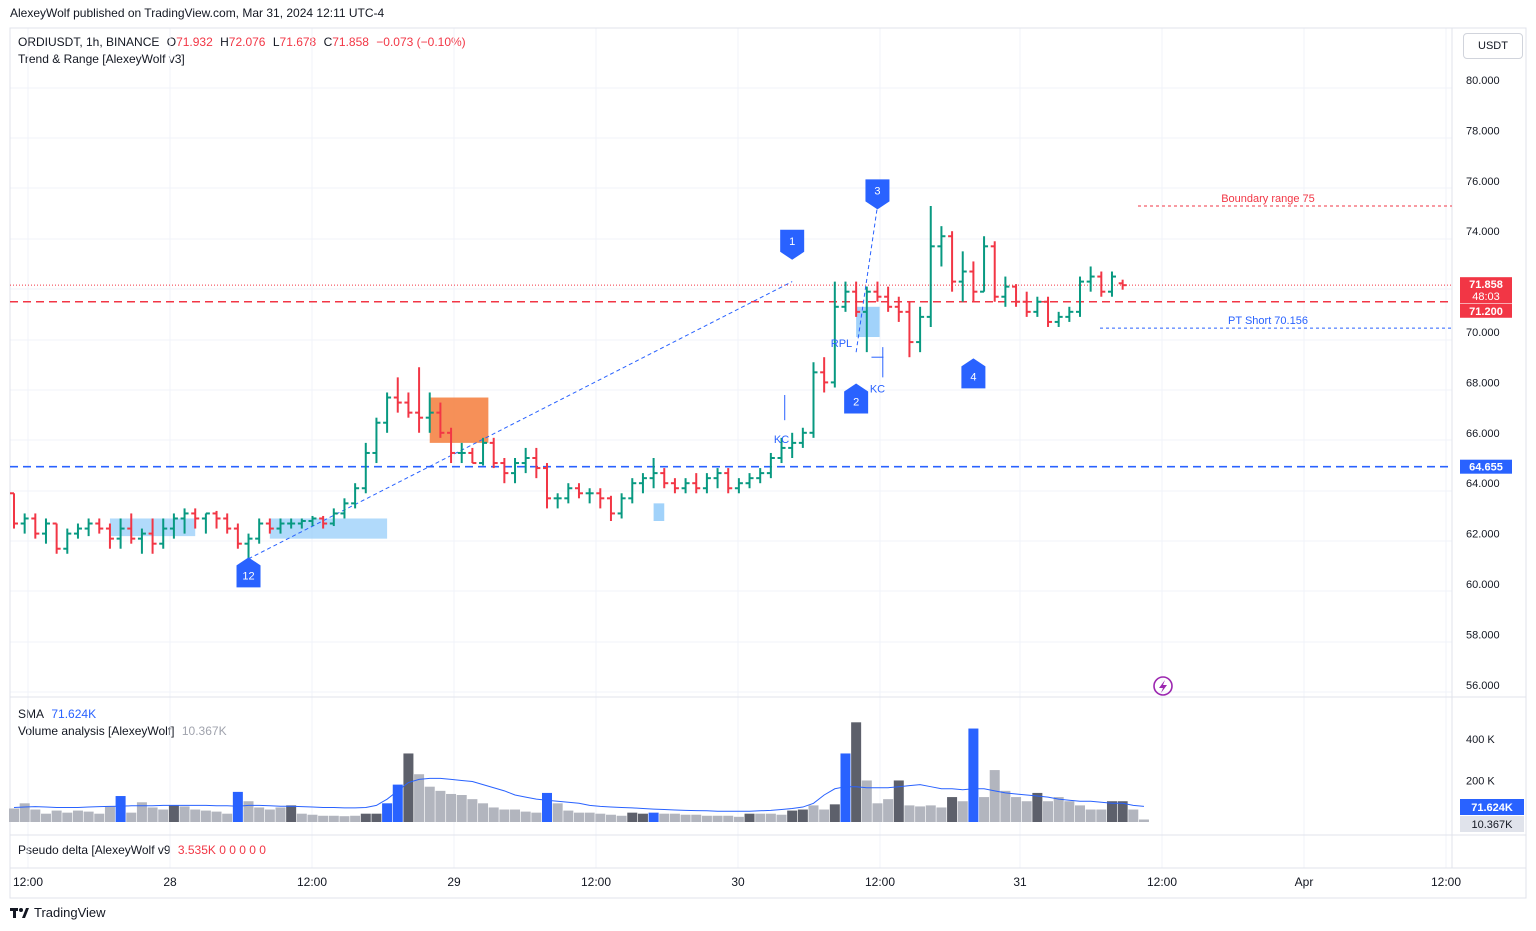 The width and height of the screenshot is (1536, 931). What do you see at coordinates (31, 714) in the screenshot?
I see `sma-label: SMA` at bounding box center [31, 714].